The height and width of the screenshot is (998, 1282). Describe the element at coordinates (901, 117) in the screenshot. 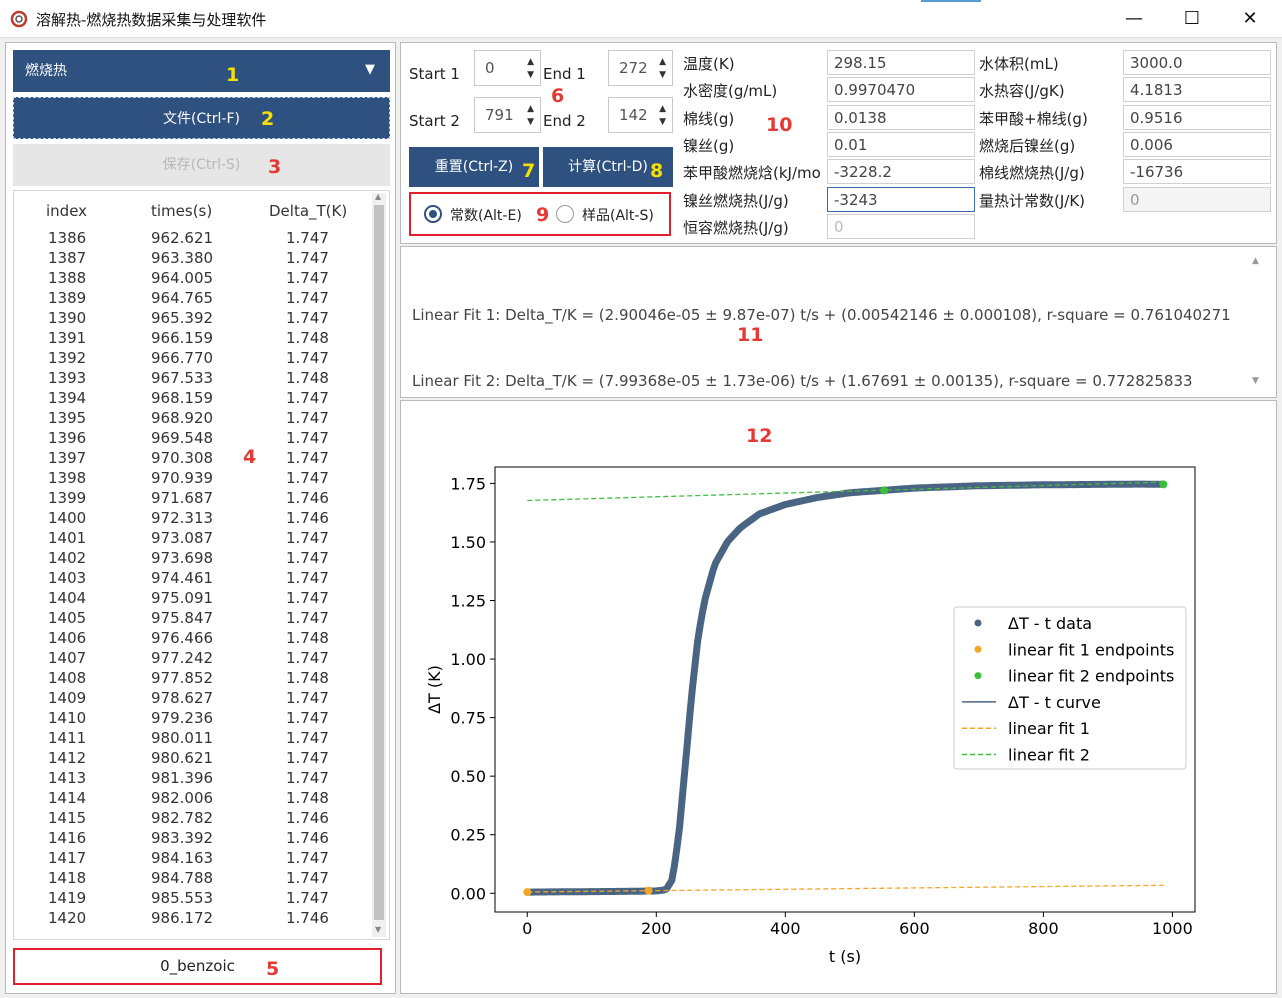

I see `param-input: 0.0138` at that location.